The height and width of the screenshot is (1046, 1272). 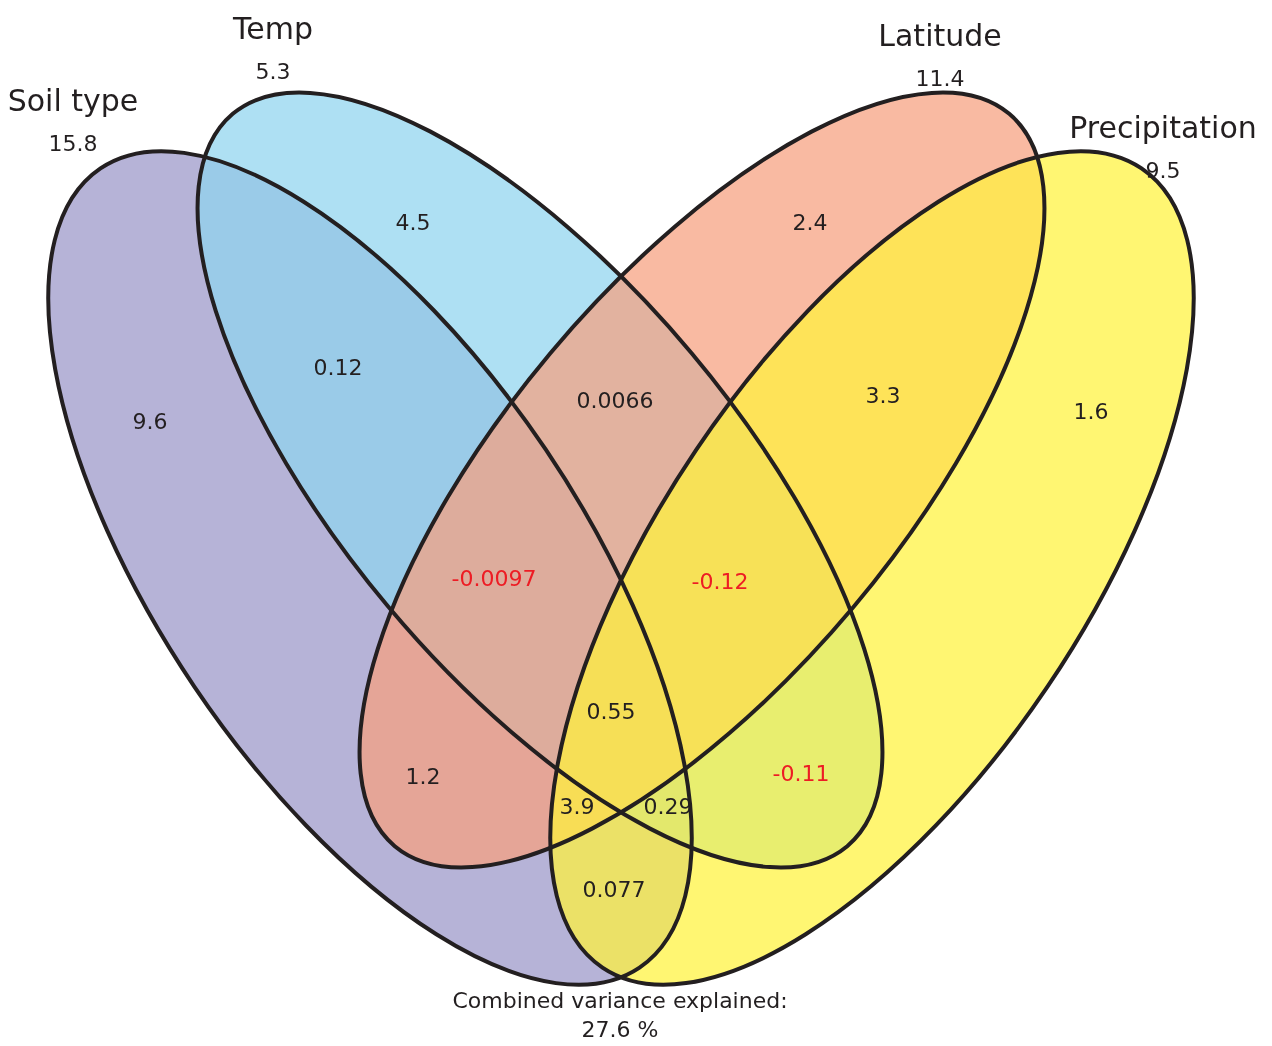 I want to click on text: 9.6, so click(x=150, y=421).